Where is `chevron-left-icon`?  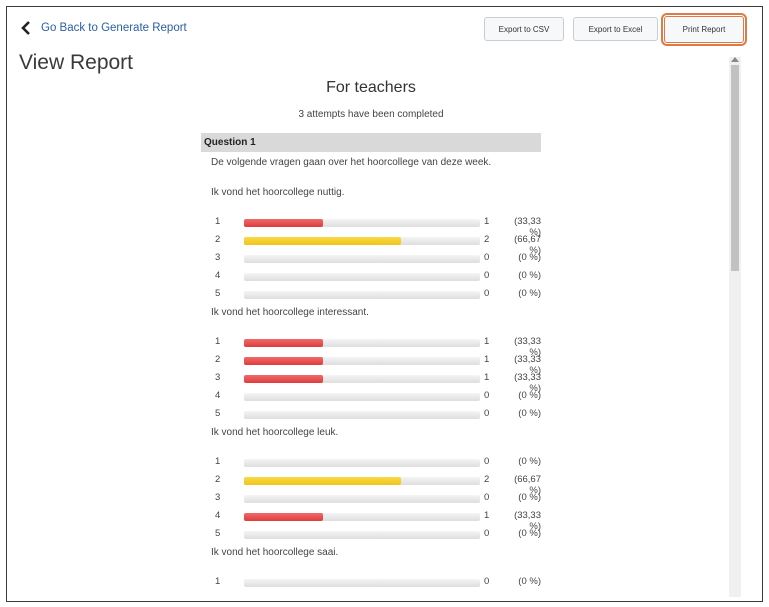 chevron-left-icon is located at coordinates (25, 28).